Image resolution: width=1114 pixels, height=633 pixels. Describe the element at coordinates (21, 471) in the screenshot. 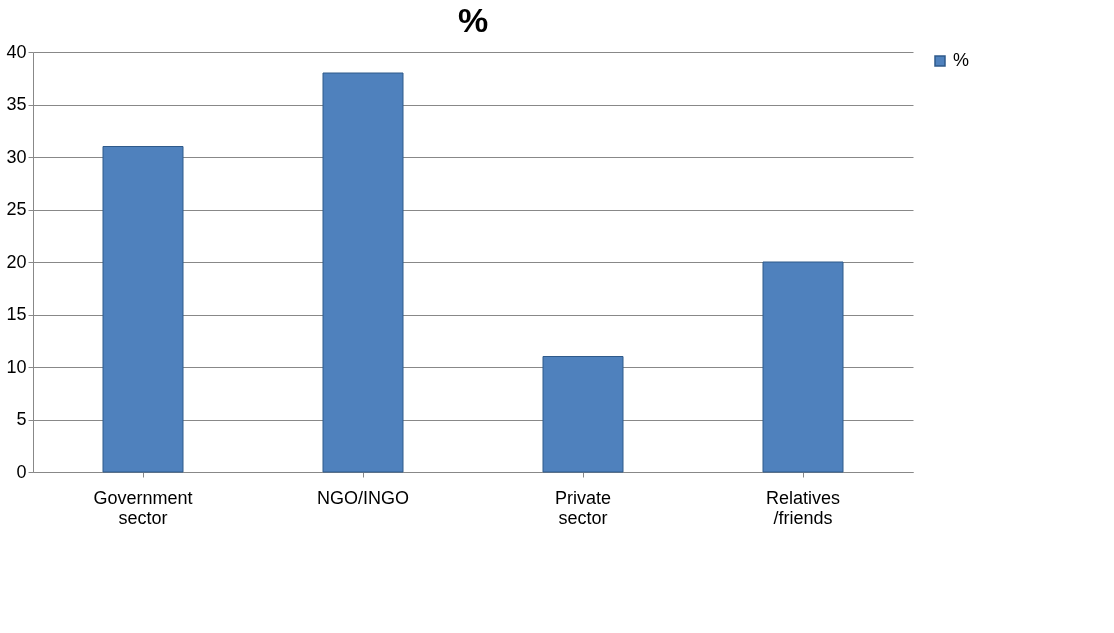

I see `y-tick-label: 0` at that location.